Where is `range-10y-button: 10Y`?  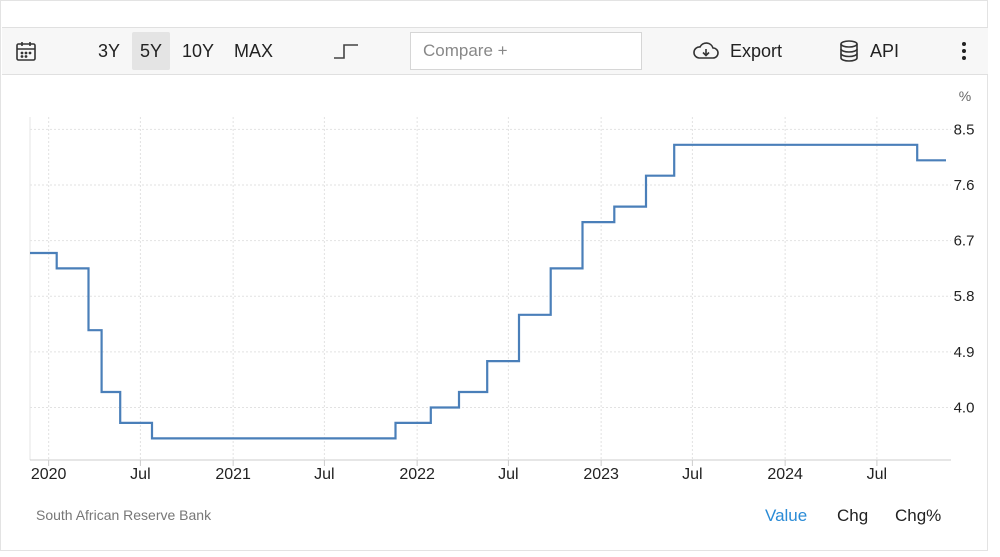 range-10y-button: 10Y is located at coordinates (198, 50).